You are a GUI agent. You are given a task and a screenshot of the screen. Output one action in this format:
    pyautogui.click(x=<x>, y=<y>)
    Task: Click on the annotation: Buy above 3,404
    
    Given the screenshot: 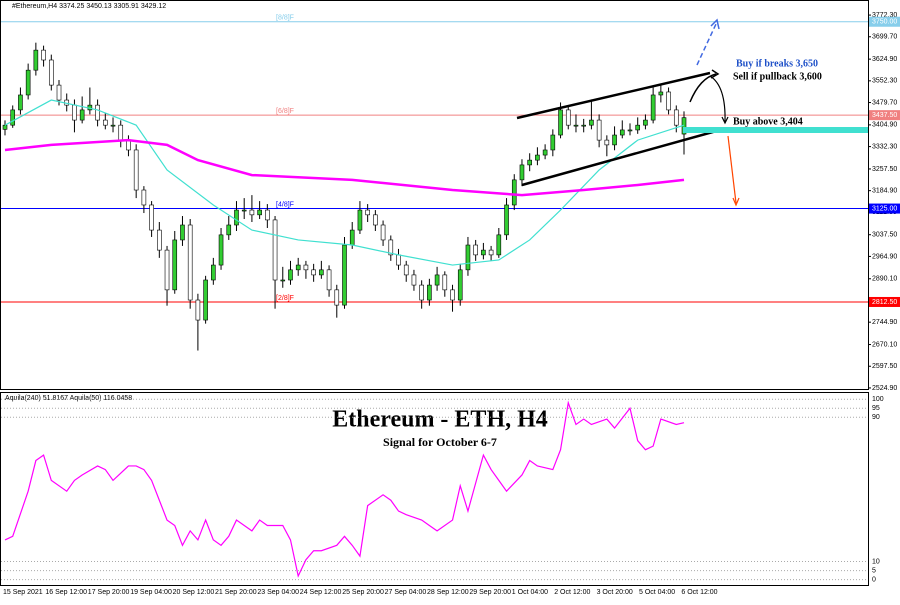 What is the action you would take?
    pyautogui.click(x=768, y=121)
    